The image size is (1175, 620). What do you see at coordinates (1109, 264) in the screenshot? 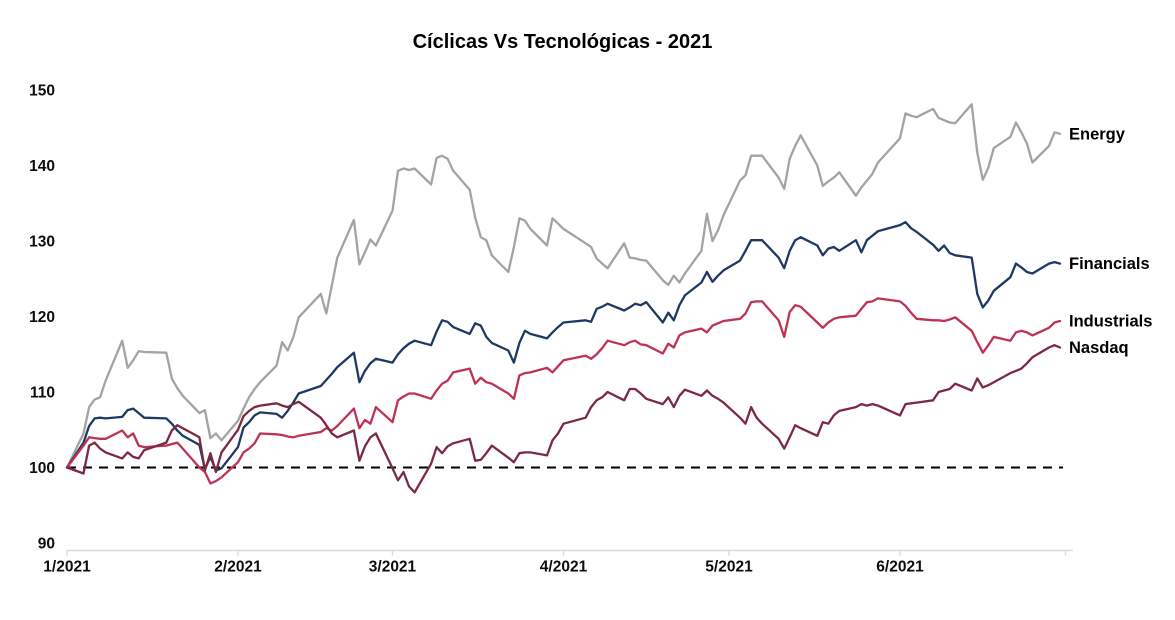
I see `series-label-financials: Financials` at bounding box center [1109, 264].